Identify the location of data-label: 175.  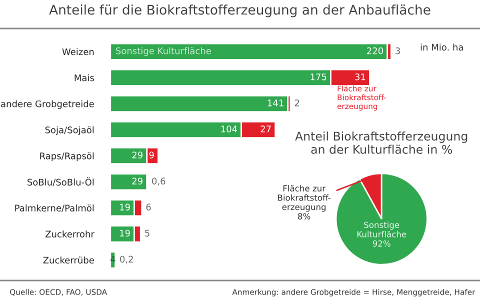
(318, 77).